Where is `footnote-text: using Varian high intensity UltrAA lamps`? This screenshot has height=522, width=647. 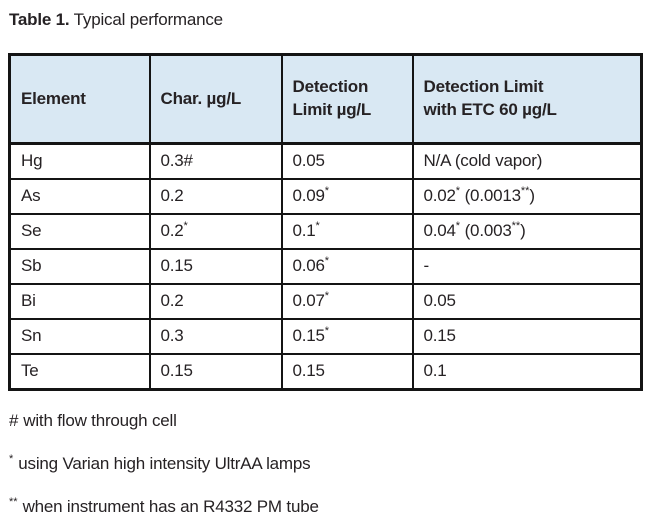
footnote-text: using Varian high intensity UltrAA lamps is located at coordinates (164, 463).